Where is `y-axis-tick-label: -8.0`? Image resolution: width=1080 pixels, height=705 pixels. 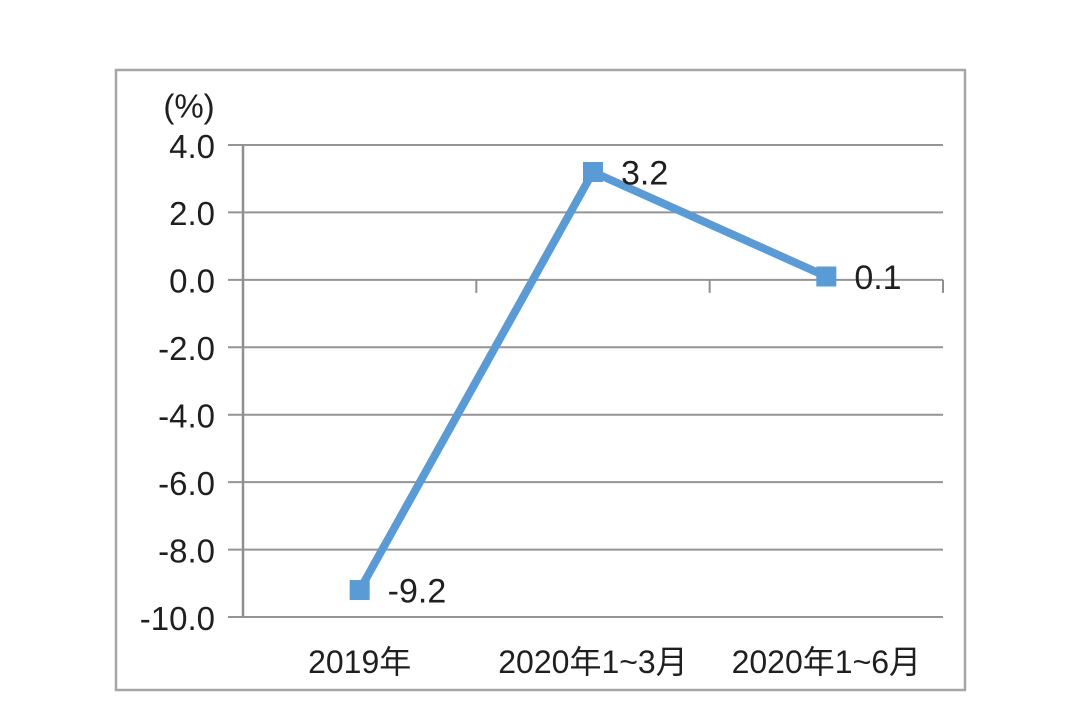 y-axis-tick-label: -8.0 is located at coordinates (186, 550).